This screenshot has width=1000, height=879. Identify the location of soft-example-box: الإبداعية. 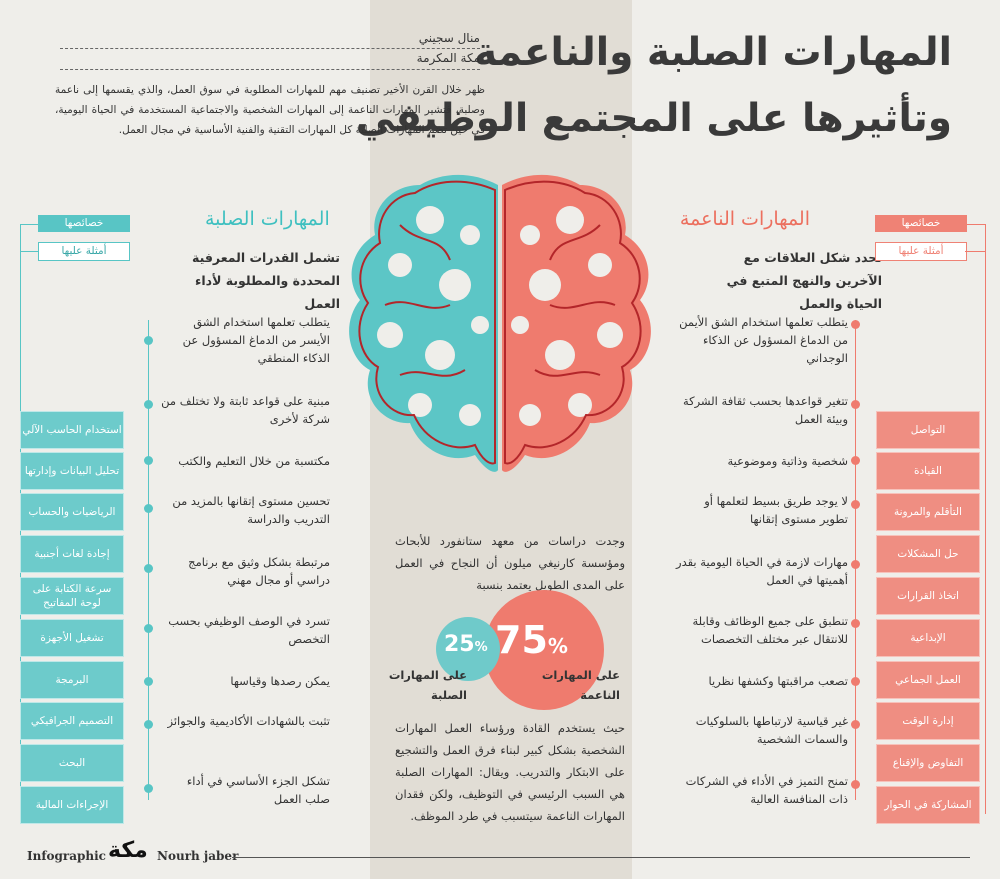
(928, 638).